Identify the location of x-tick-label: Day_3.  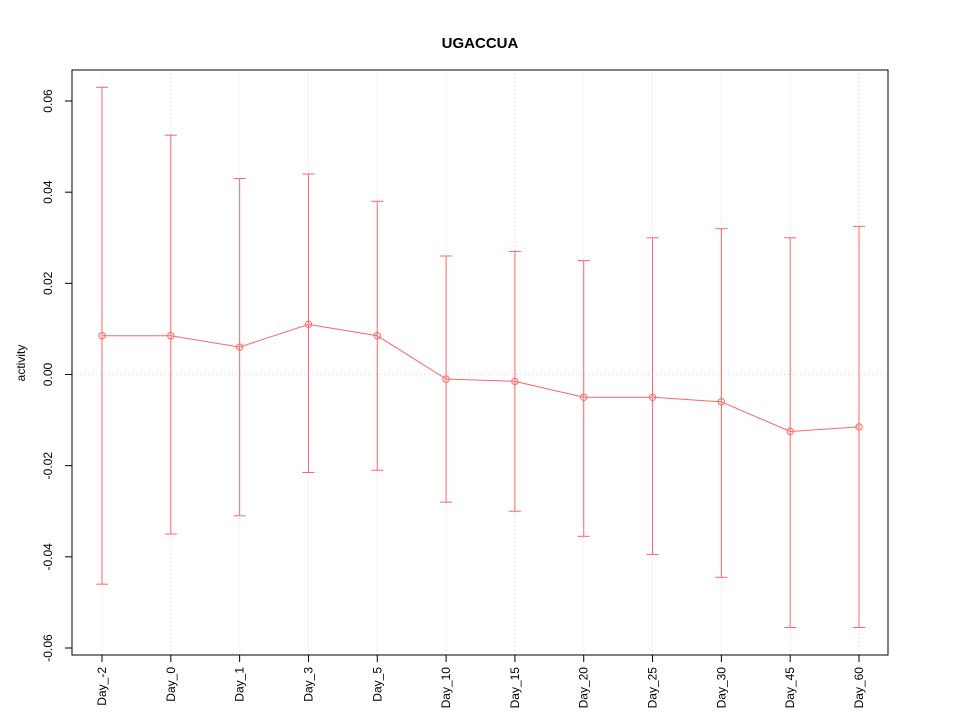
(308, 684).